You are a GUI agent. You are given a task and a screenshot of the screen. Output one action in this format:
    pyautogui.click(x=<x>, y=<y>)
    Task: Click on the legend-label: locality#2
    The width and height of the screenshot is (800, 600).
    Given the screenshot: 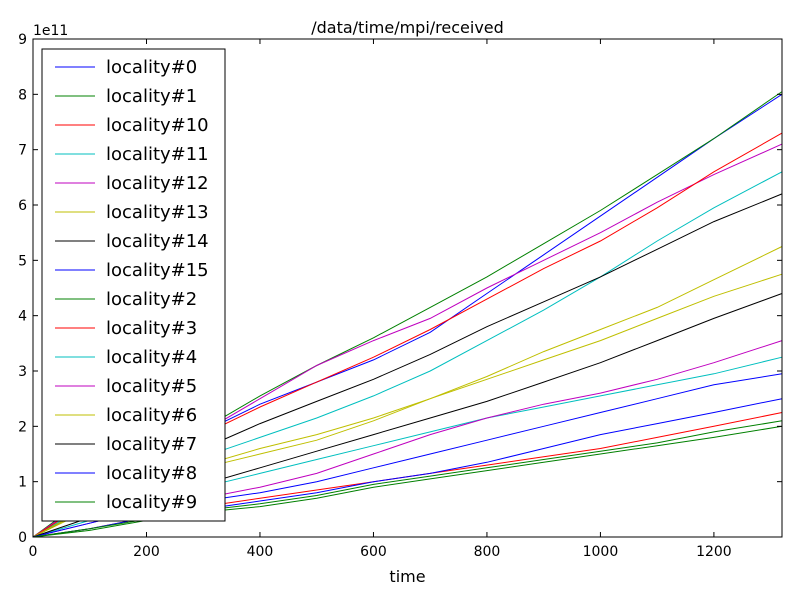 What is the action you would take?
    pyautogui.click(x=151, y=299)
    